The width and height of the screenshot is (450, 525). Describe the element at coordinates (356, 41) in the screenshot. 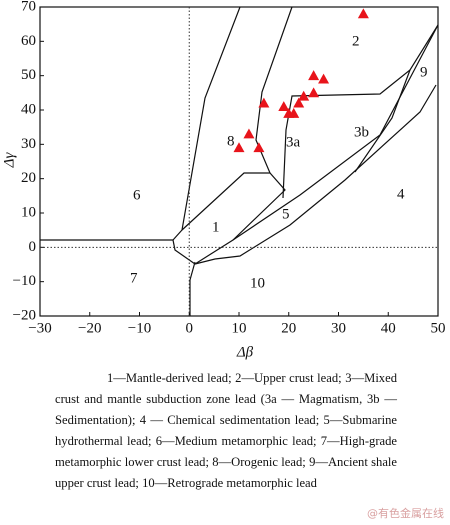

I see `region-label: 2` at that location.